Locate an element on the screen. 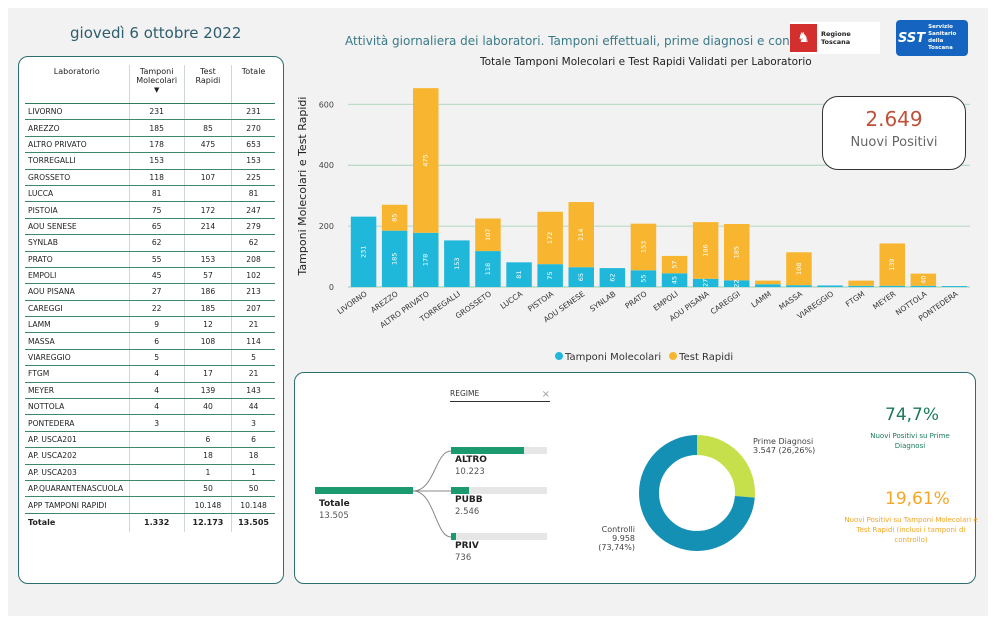 This screenshot has height=636, width=996. sst-logo: SST Servizio Sanitario della Toscana is located at coordinates (932, 38).